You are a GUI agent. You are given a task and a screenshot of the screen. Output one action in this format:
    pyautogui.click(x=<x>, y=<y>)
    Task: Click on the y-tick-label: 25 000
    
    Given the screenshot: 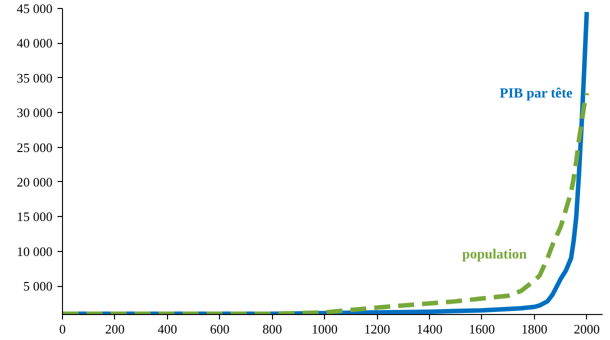 What is the action you would take?
    pyautogui.click(x=34, y=147)
    